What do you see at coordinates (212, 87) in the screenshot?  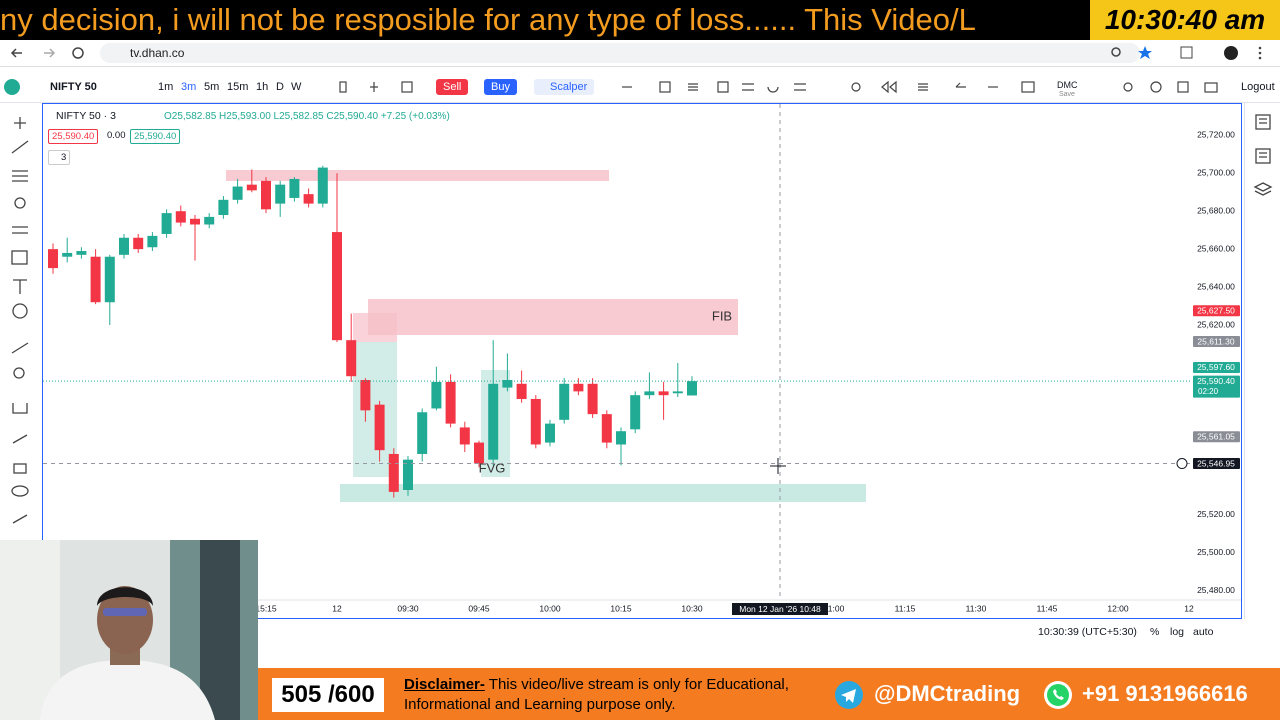 I see `interval: 5m` at bounding box center [212, 87].